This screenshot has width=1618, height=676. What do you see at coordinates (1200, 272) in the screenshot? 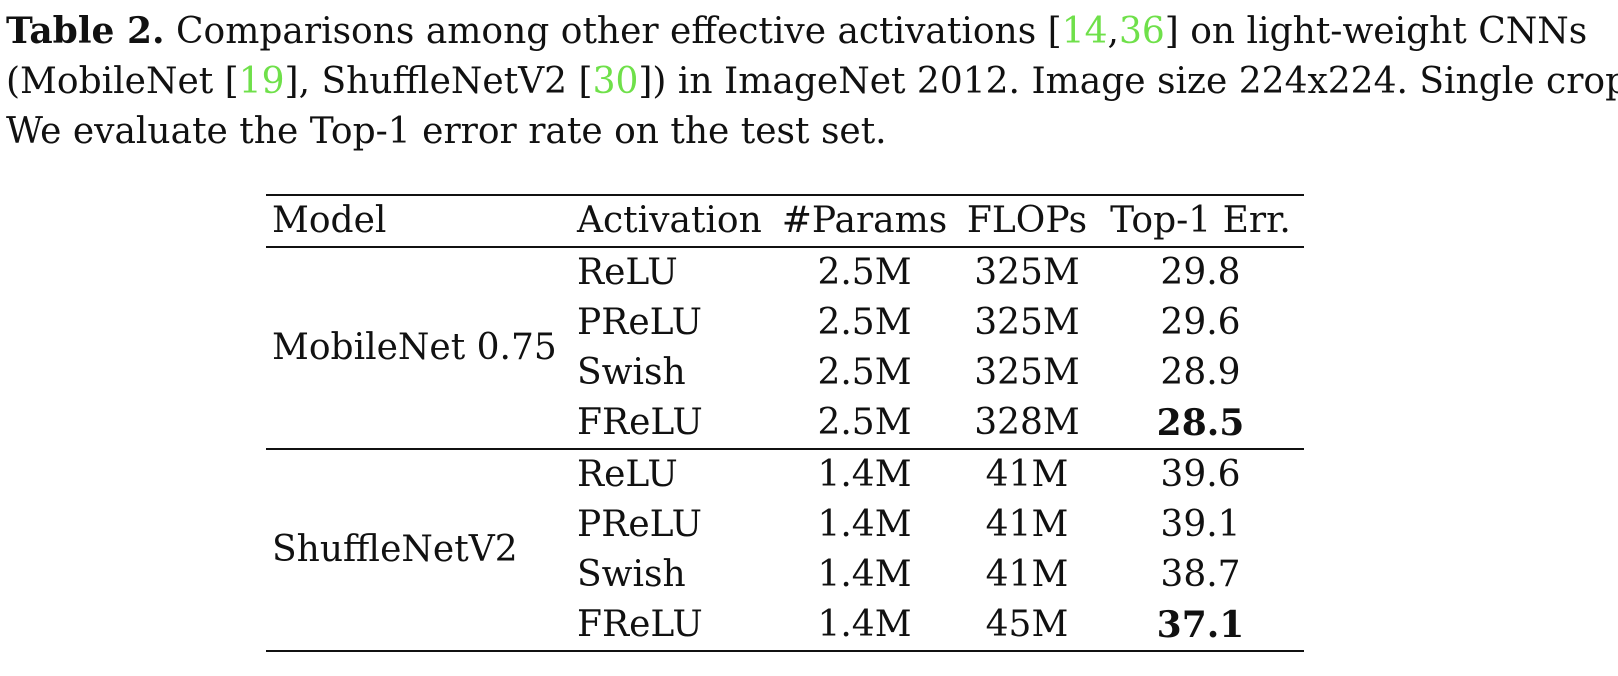
I see `error-cell: 29.8` at bounding box center [1200, 272].